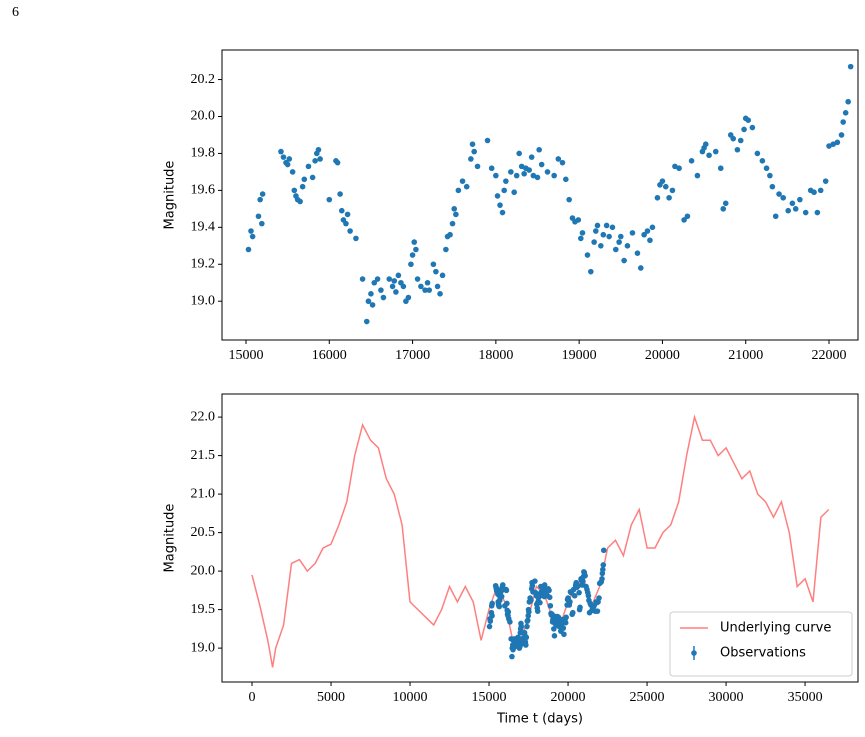  Describe the element at coordinates (203, 300) in the screenshot. I see `y-tick-label: 19.0` at that location.